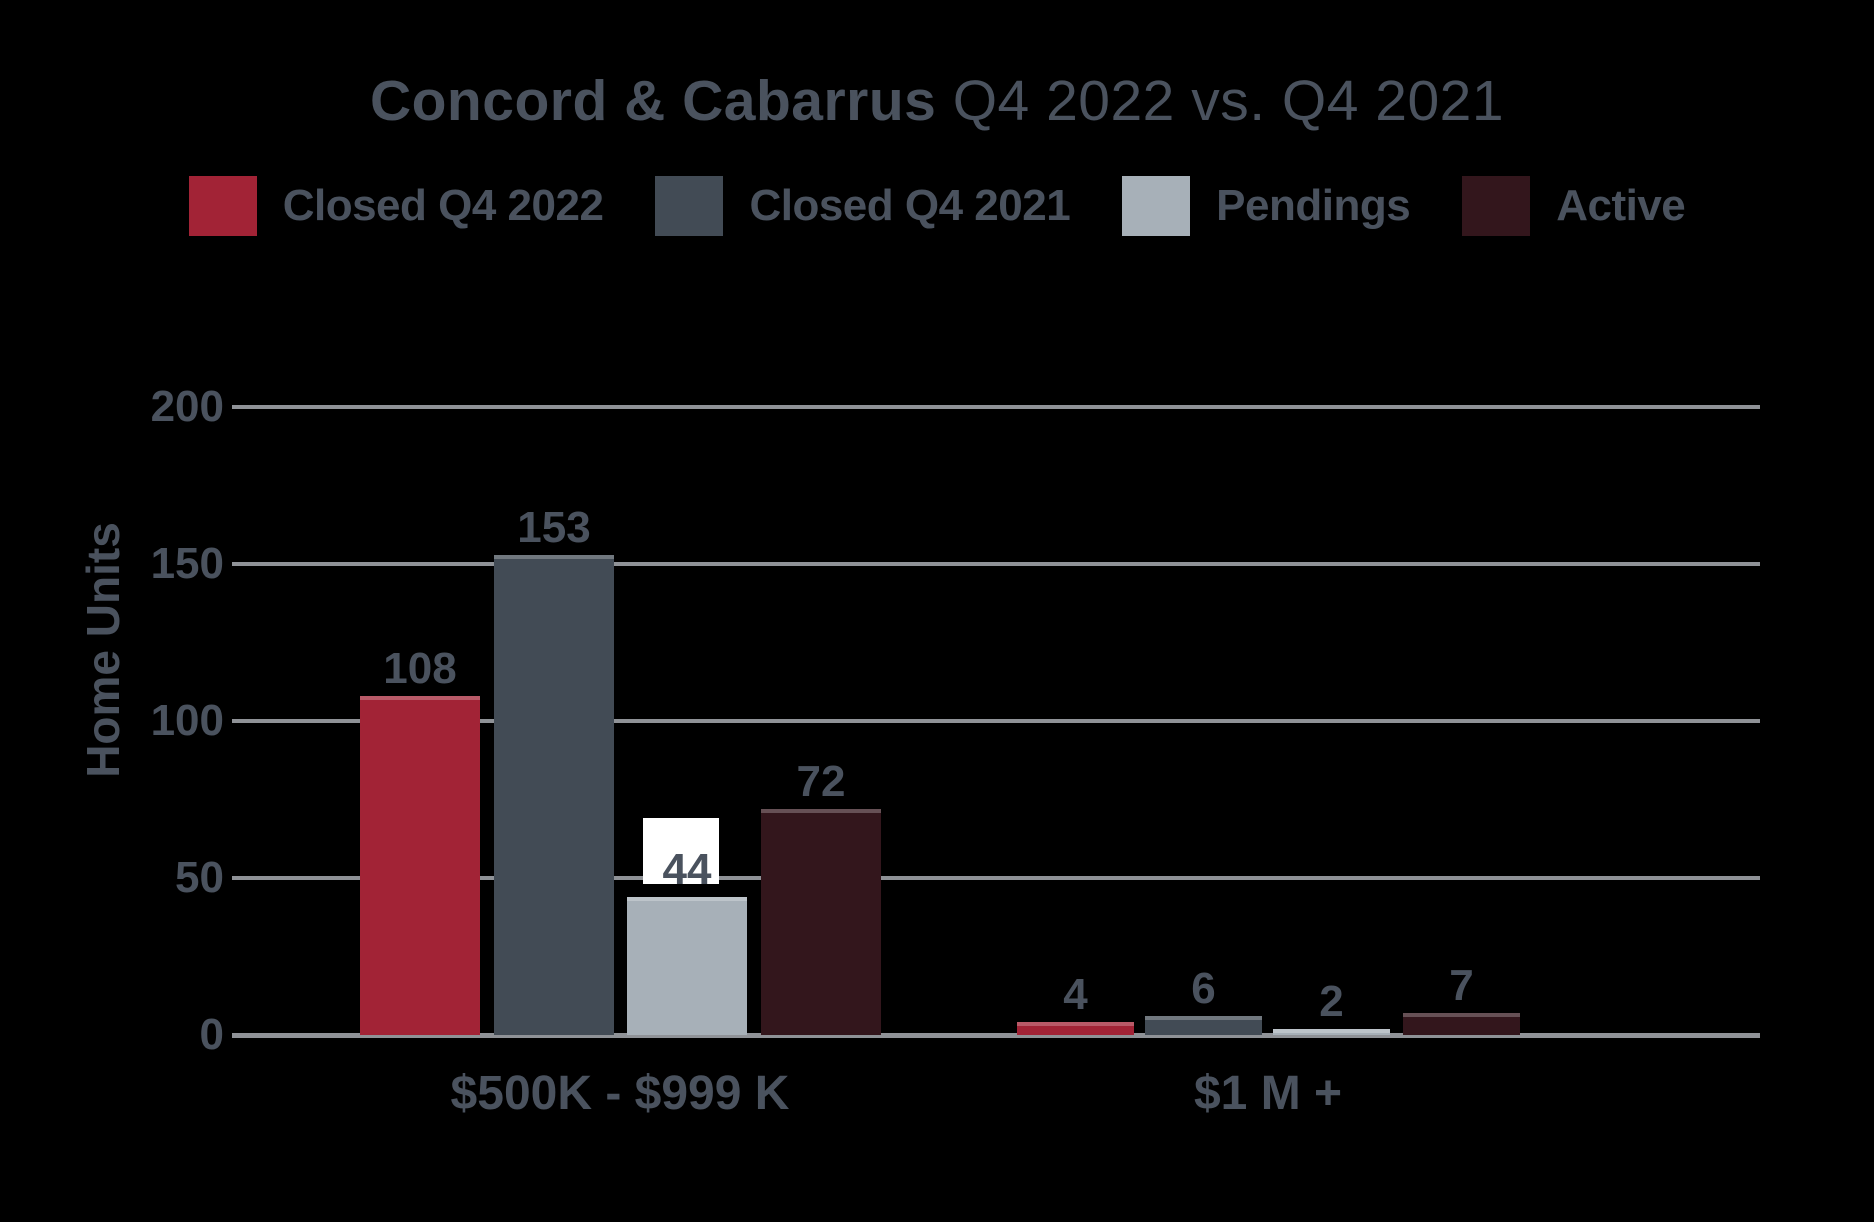 This screenshot has height=1222, width=1874. Describe the element at coordinates (1461, 1024) in the screenshot. I see `bar-active-group1` at that location.